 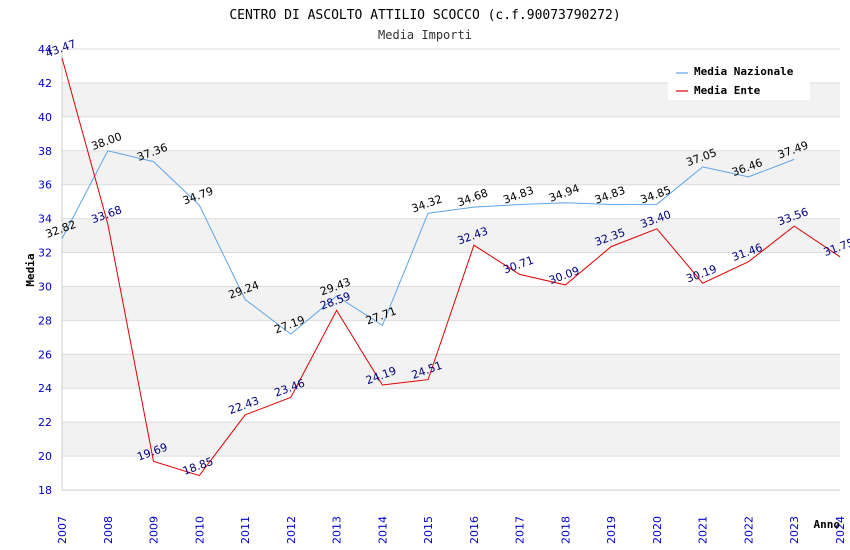 I want to click on y-tick-label: 38, so click(x=45, y=151).